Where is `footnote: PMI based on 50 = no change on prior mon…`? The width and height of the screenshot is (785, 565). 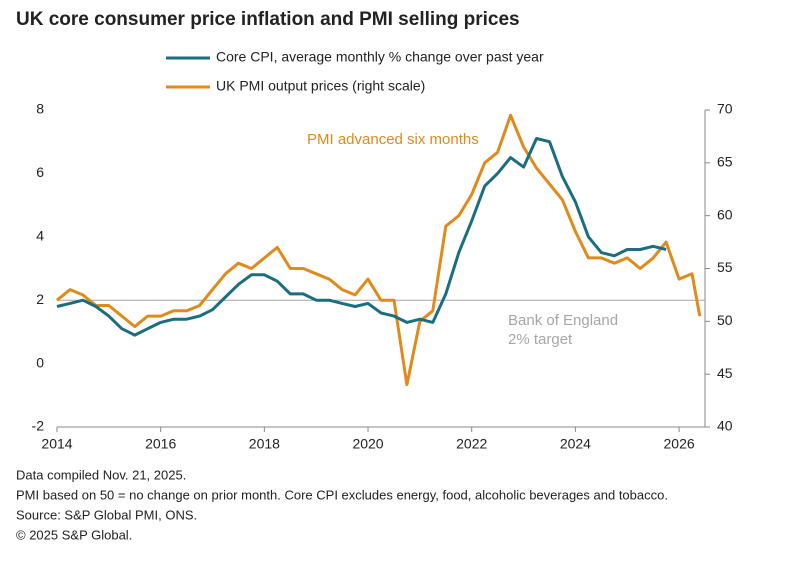 footnote: PMI based on 50 = no change on prior mon… is located at coordinates (342, 494).